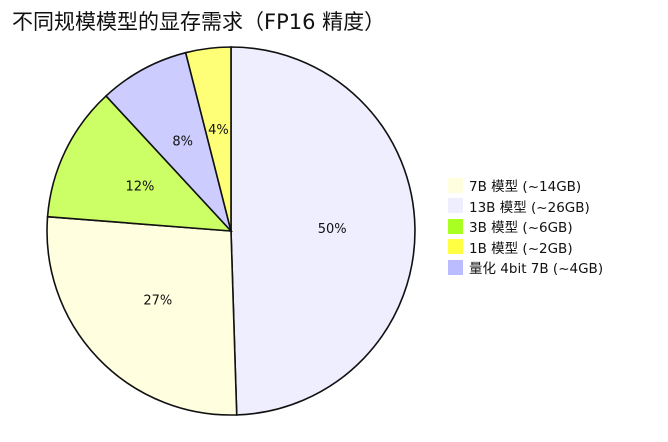 The width and height of the screenshot is (668, 442). What do you see at coordinates (521, 228) in the screenshot?
I see `legend-label: 3B 模型 (~6GB)` at bounding box center [521, 228].